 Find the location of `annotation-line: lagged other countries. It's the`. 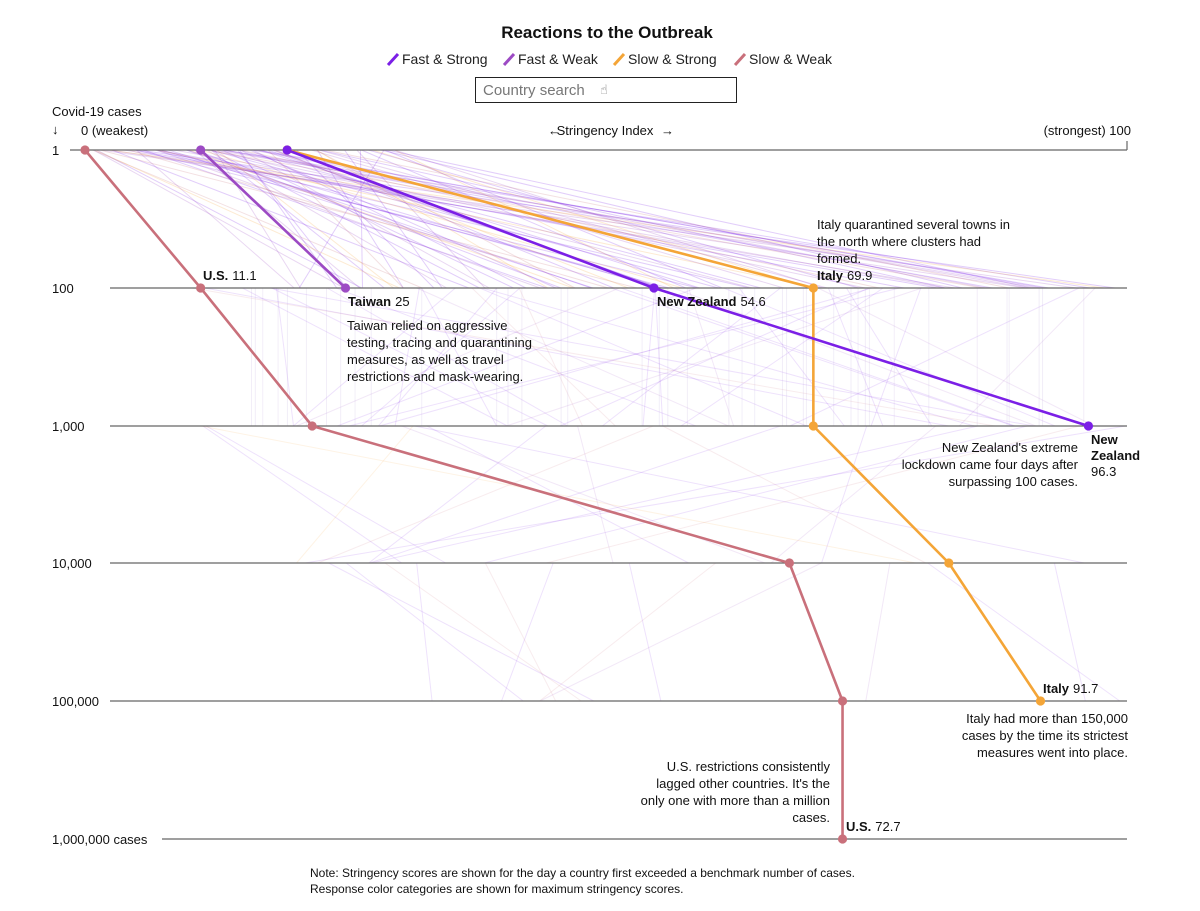

annotation-line: lagged other countries. It's the is located at coordinates (743, 783).